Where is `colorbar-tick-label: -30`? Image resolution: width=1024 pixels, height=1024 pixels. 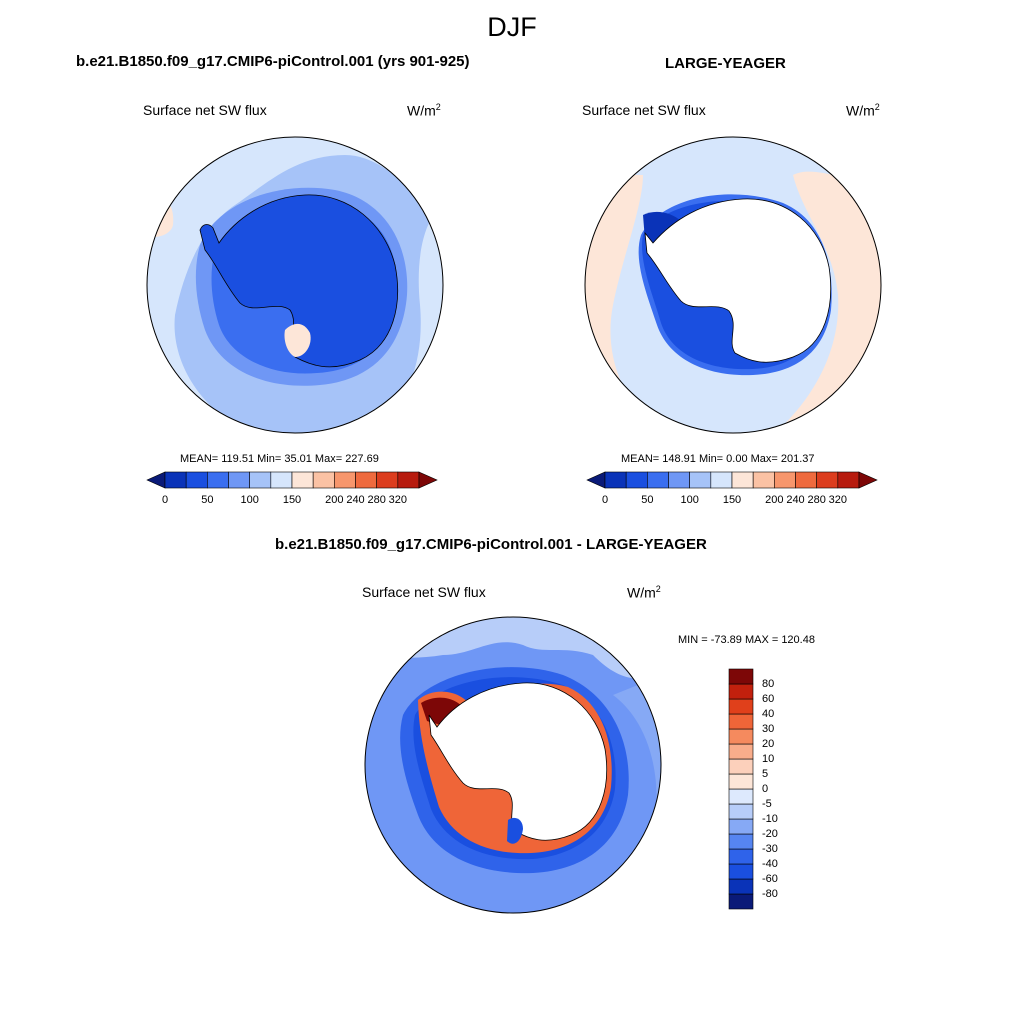
colorbar-tick-label: -30 is located at coordinates (770, 849).